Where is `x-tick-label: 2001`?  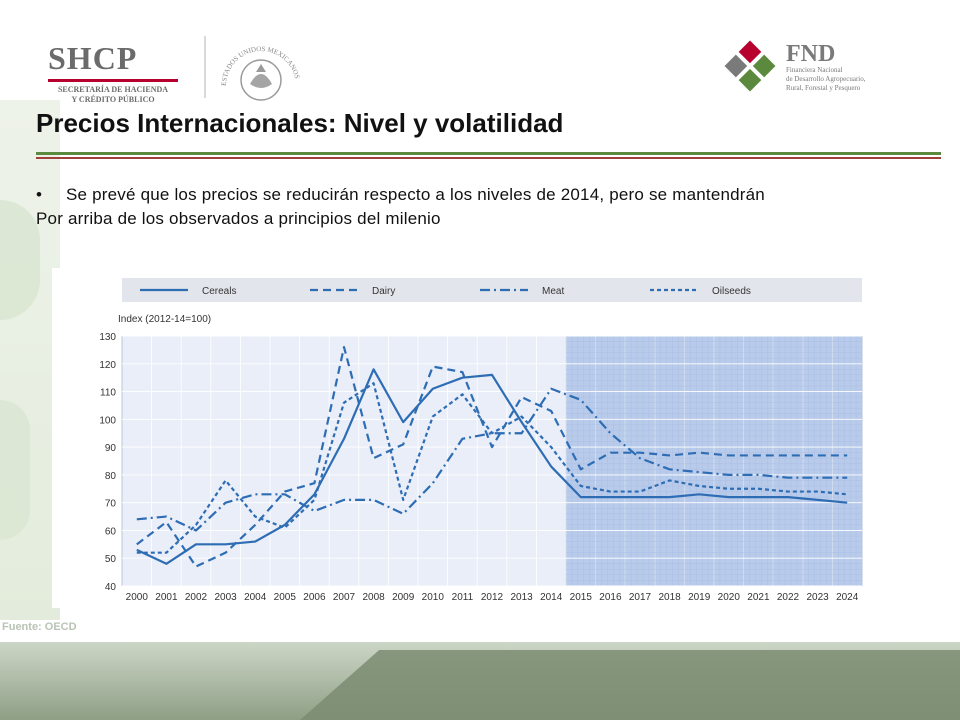
x-tick-label: 2001 is located at coordinates (166, 597).